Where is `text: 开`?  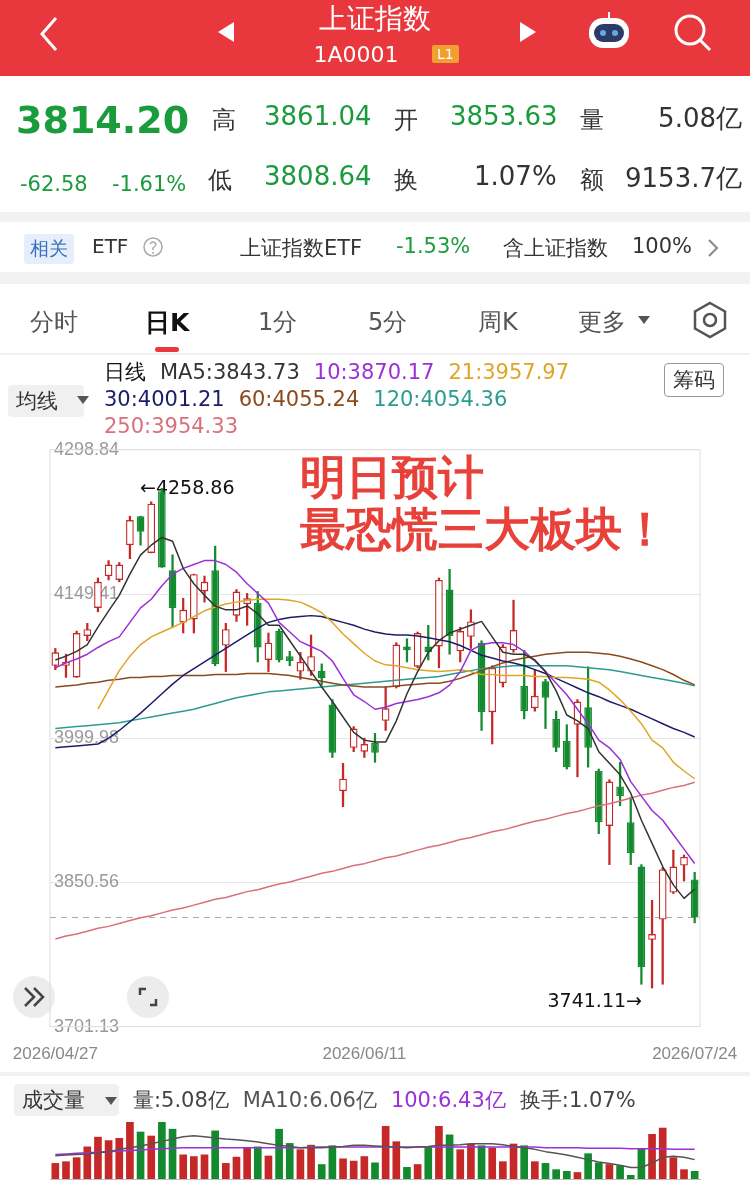
text: 开 is located at coordinates (406, 120).